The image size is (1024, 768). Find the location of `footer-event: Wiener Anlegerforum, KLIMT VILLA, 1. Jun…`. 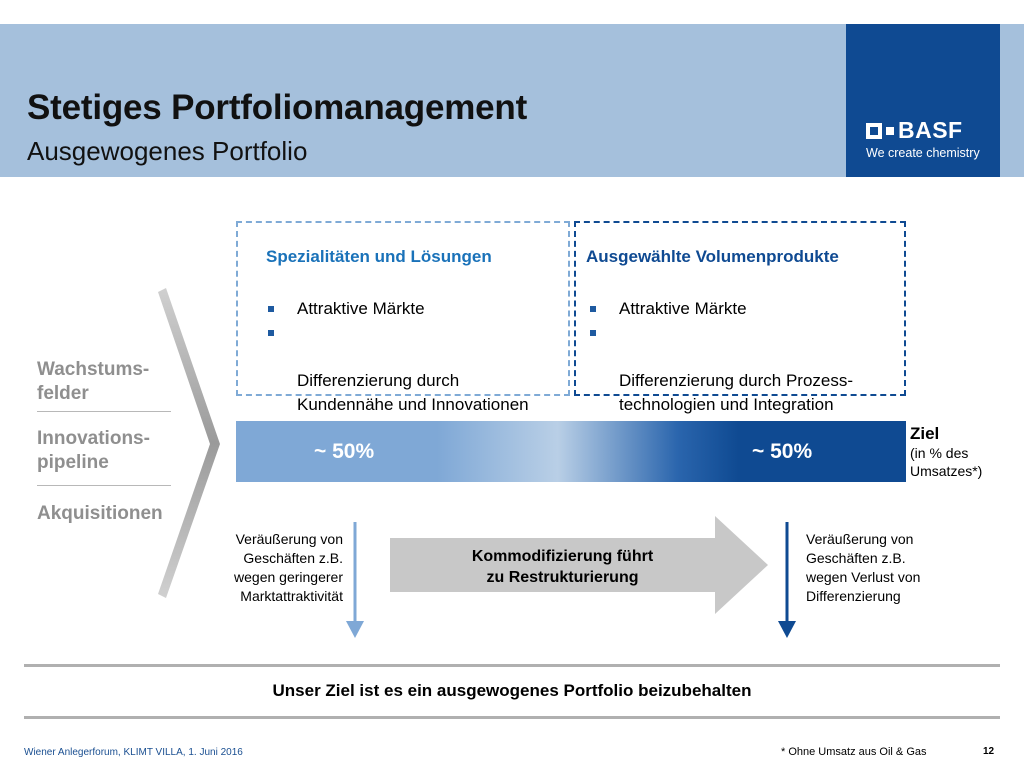

footer-event: Wiener Anlegerforum, KLIMT VILLA, 1. Jun… is located at coordinates (133, 752).